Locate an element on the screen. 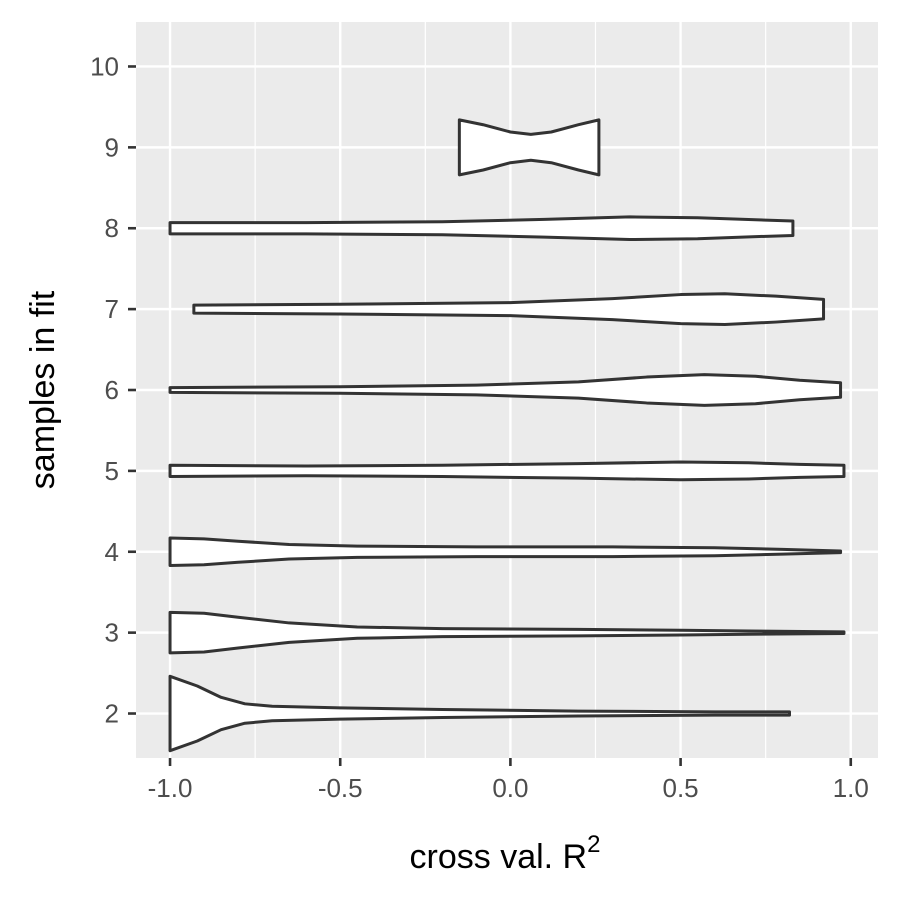  y-tick-label: 7 is located at coordinates (112, 309).